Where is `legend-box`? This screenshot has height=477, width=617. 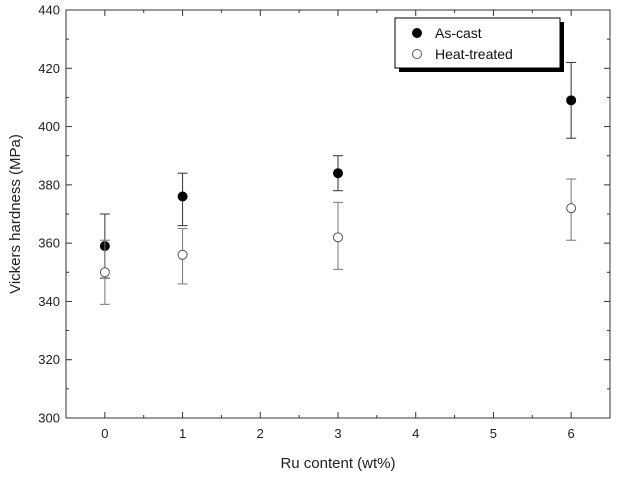 legend-box is located at coordinates (477, 43).